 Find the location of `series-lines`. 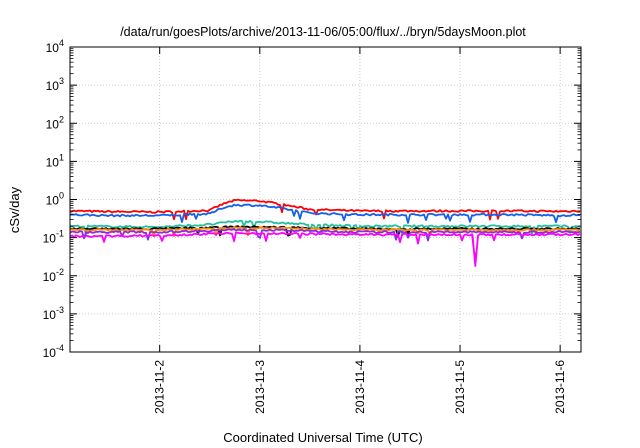

series-lines is located at coordinates (325, 232).